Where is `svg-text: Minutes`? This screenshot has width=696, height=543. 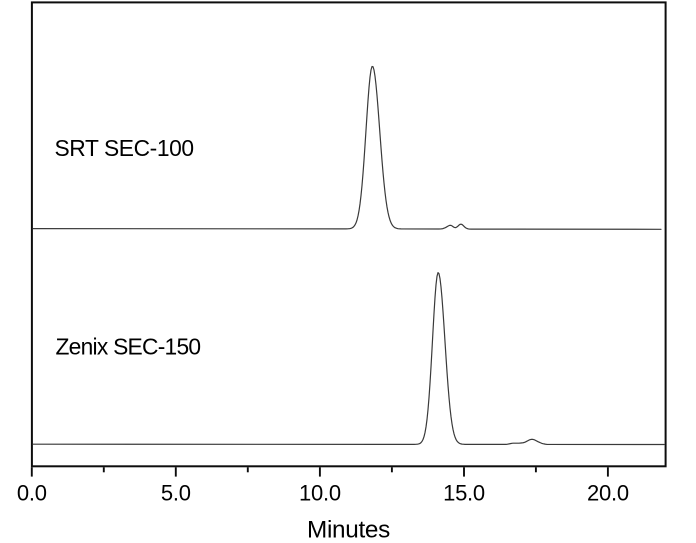 svg-text: Minutes is located at coordinates (348, 530).